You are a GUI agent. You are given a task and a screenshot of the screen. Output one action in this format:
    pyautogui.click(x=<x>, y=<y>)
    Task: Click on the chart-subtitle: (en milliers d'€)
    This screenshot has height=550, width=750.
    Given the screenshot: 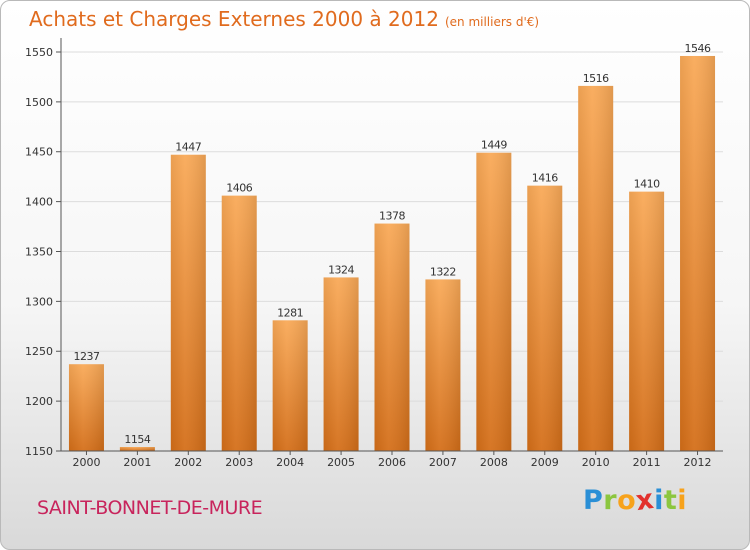 What is the action you would take?
    pyautogui.click(x=492, y=22)
    